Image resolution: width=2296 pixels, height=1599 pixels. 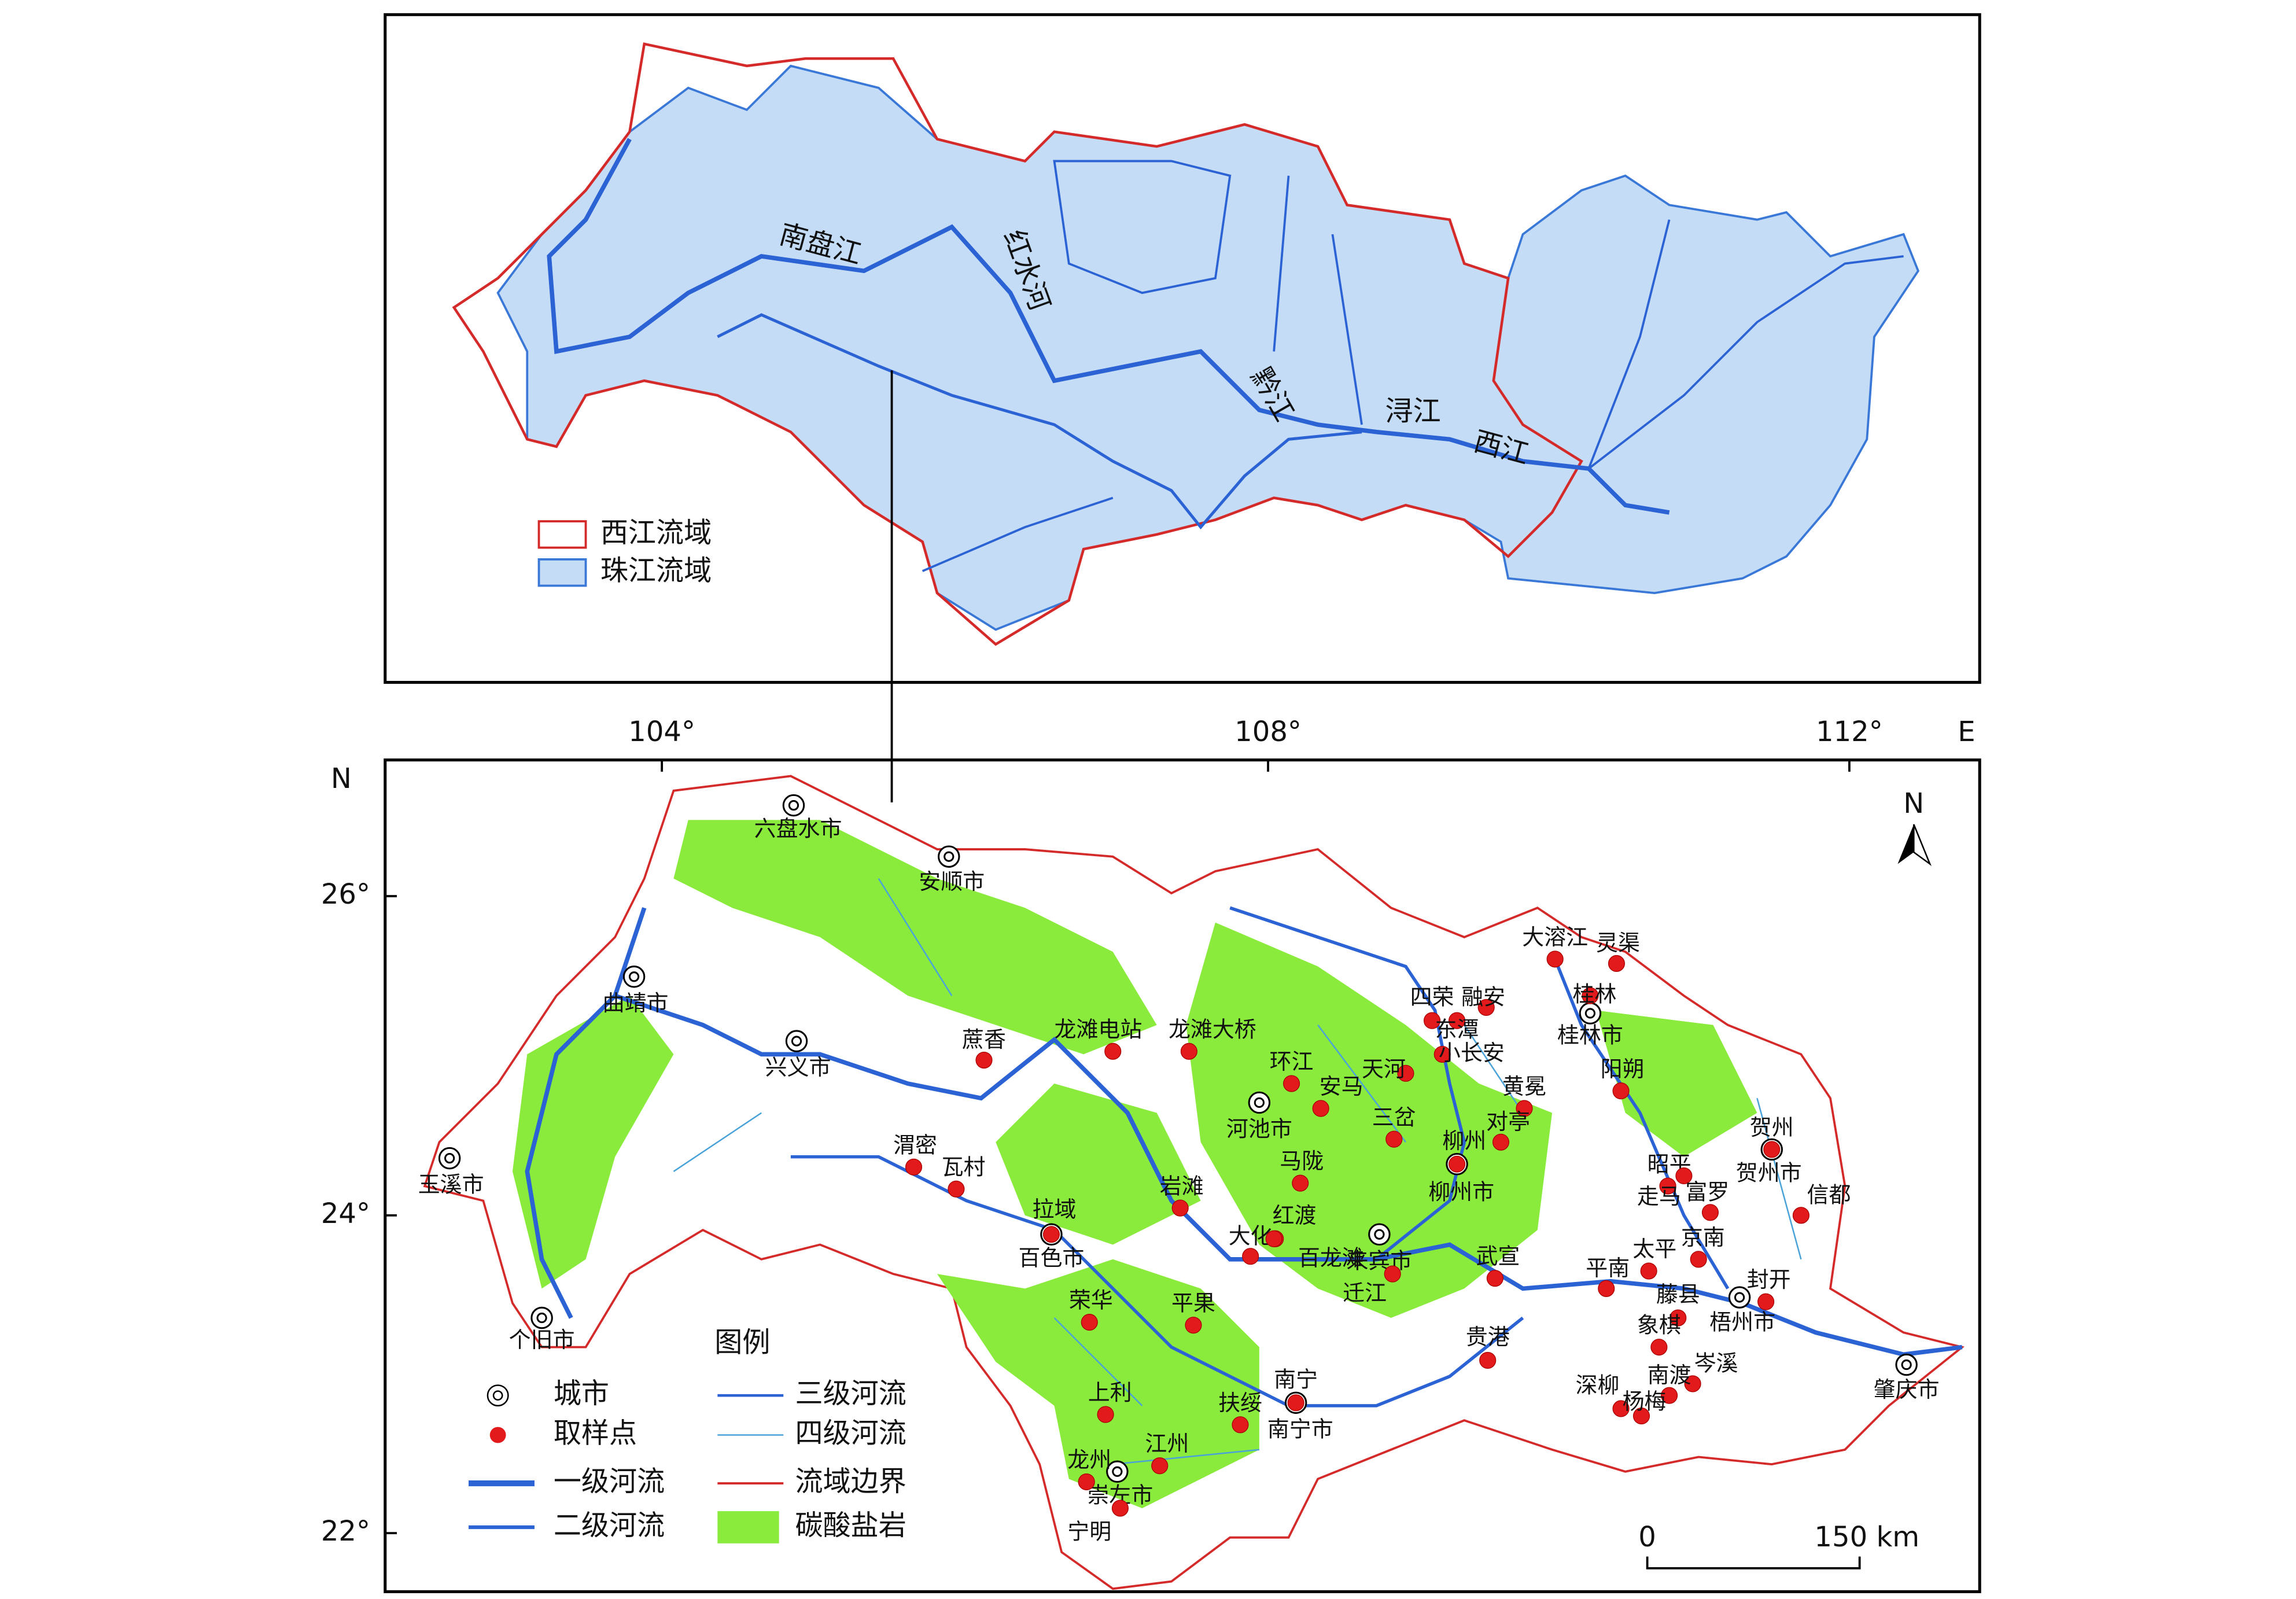 I want to click on sample-label: 拉域, so click(x=1055, y=1209).